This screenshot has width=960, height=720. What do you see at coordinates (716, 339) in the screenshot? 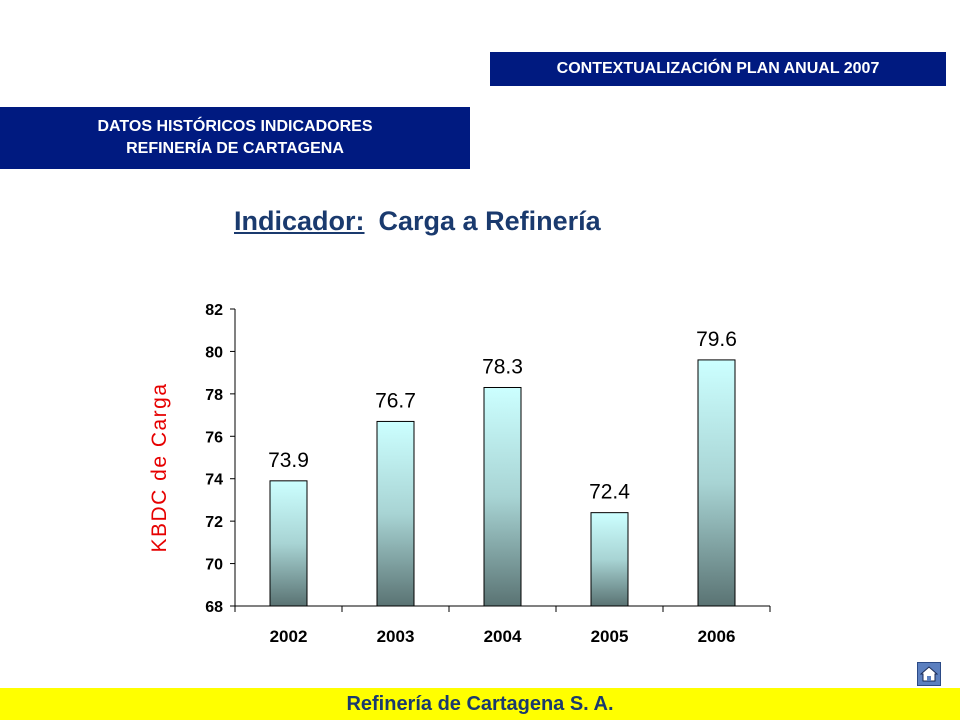
I see `data-label-2006: 79.6` at bounding box center [716, 339].